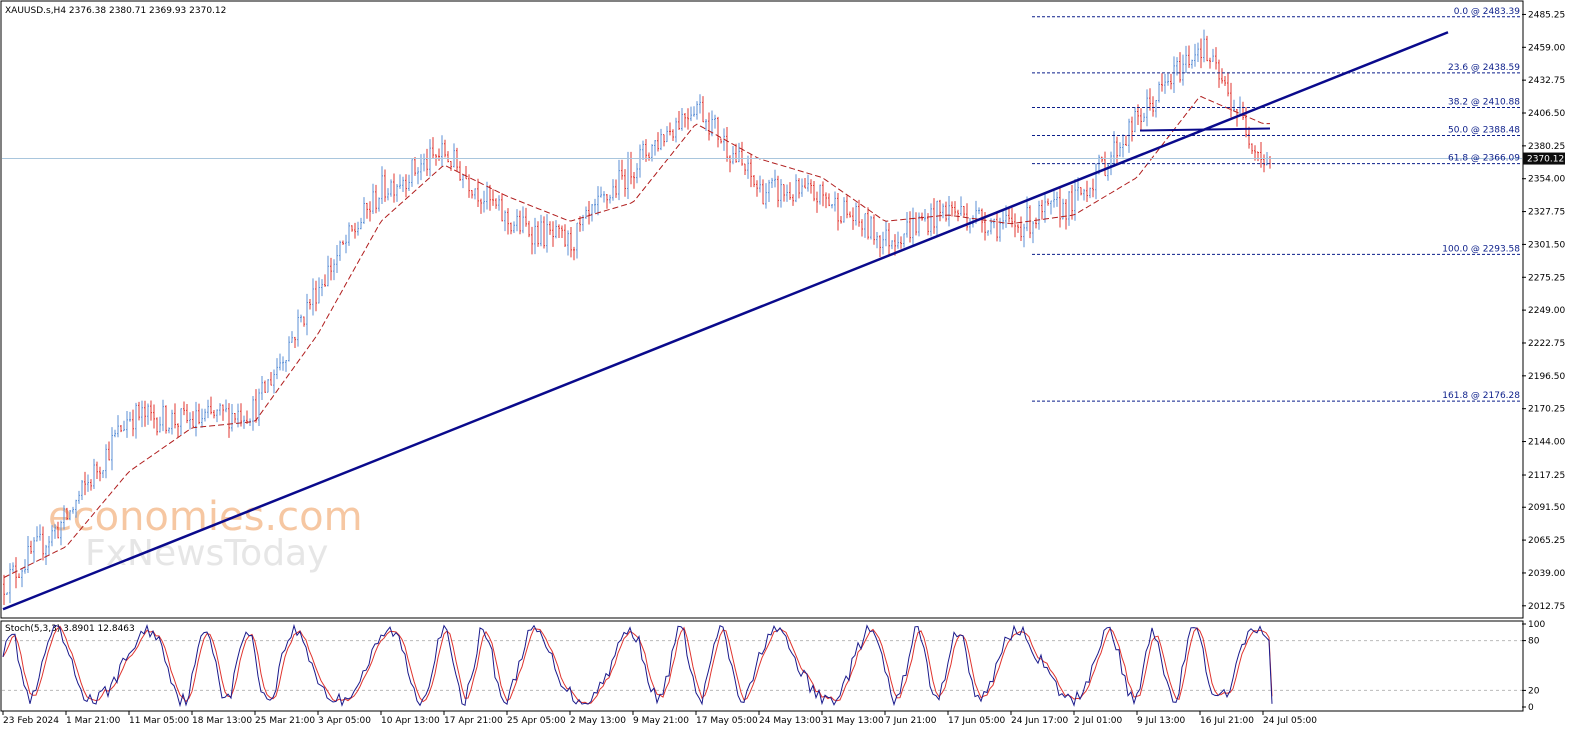 The width and height of the screenshot is (1596, 743). Describe the element at coordinates (727, 721) in the screenshot. I see `time-tick-label: 17 May 05:00` at that location.